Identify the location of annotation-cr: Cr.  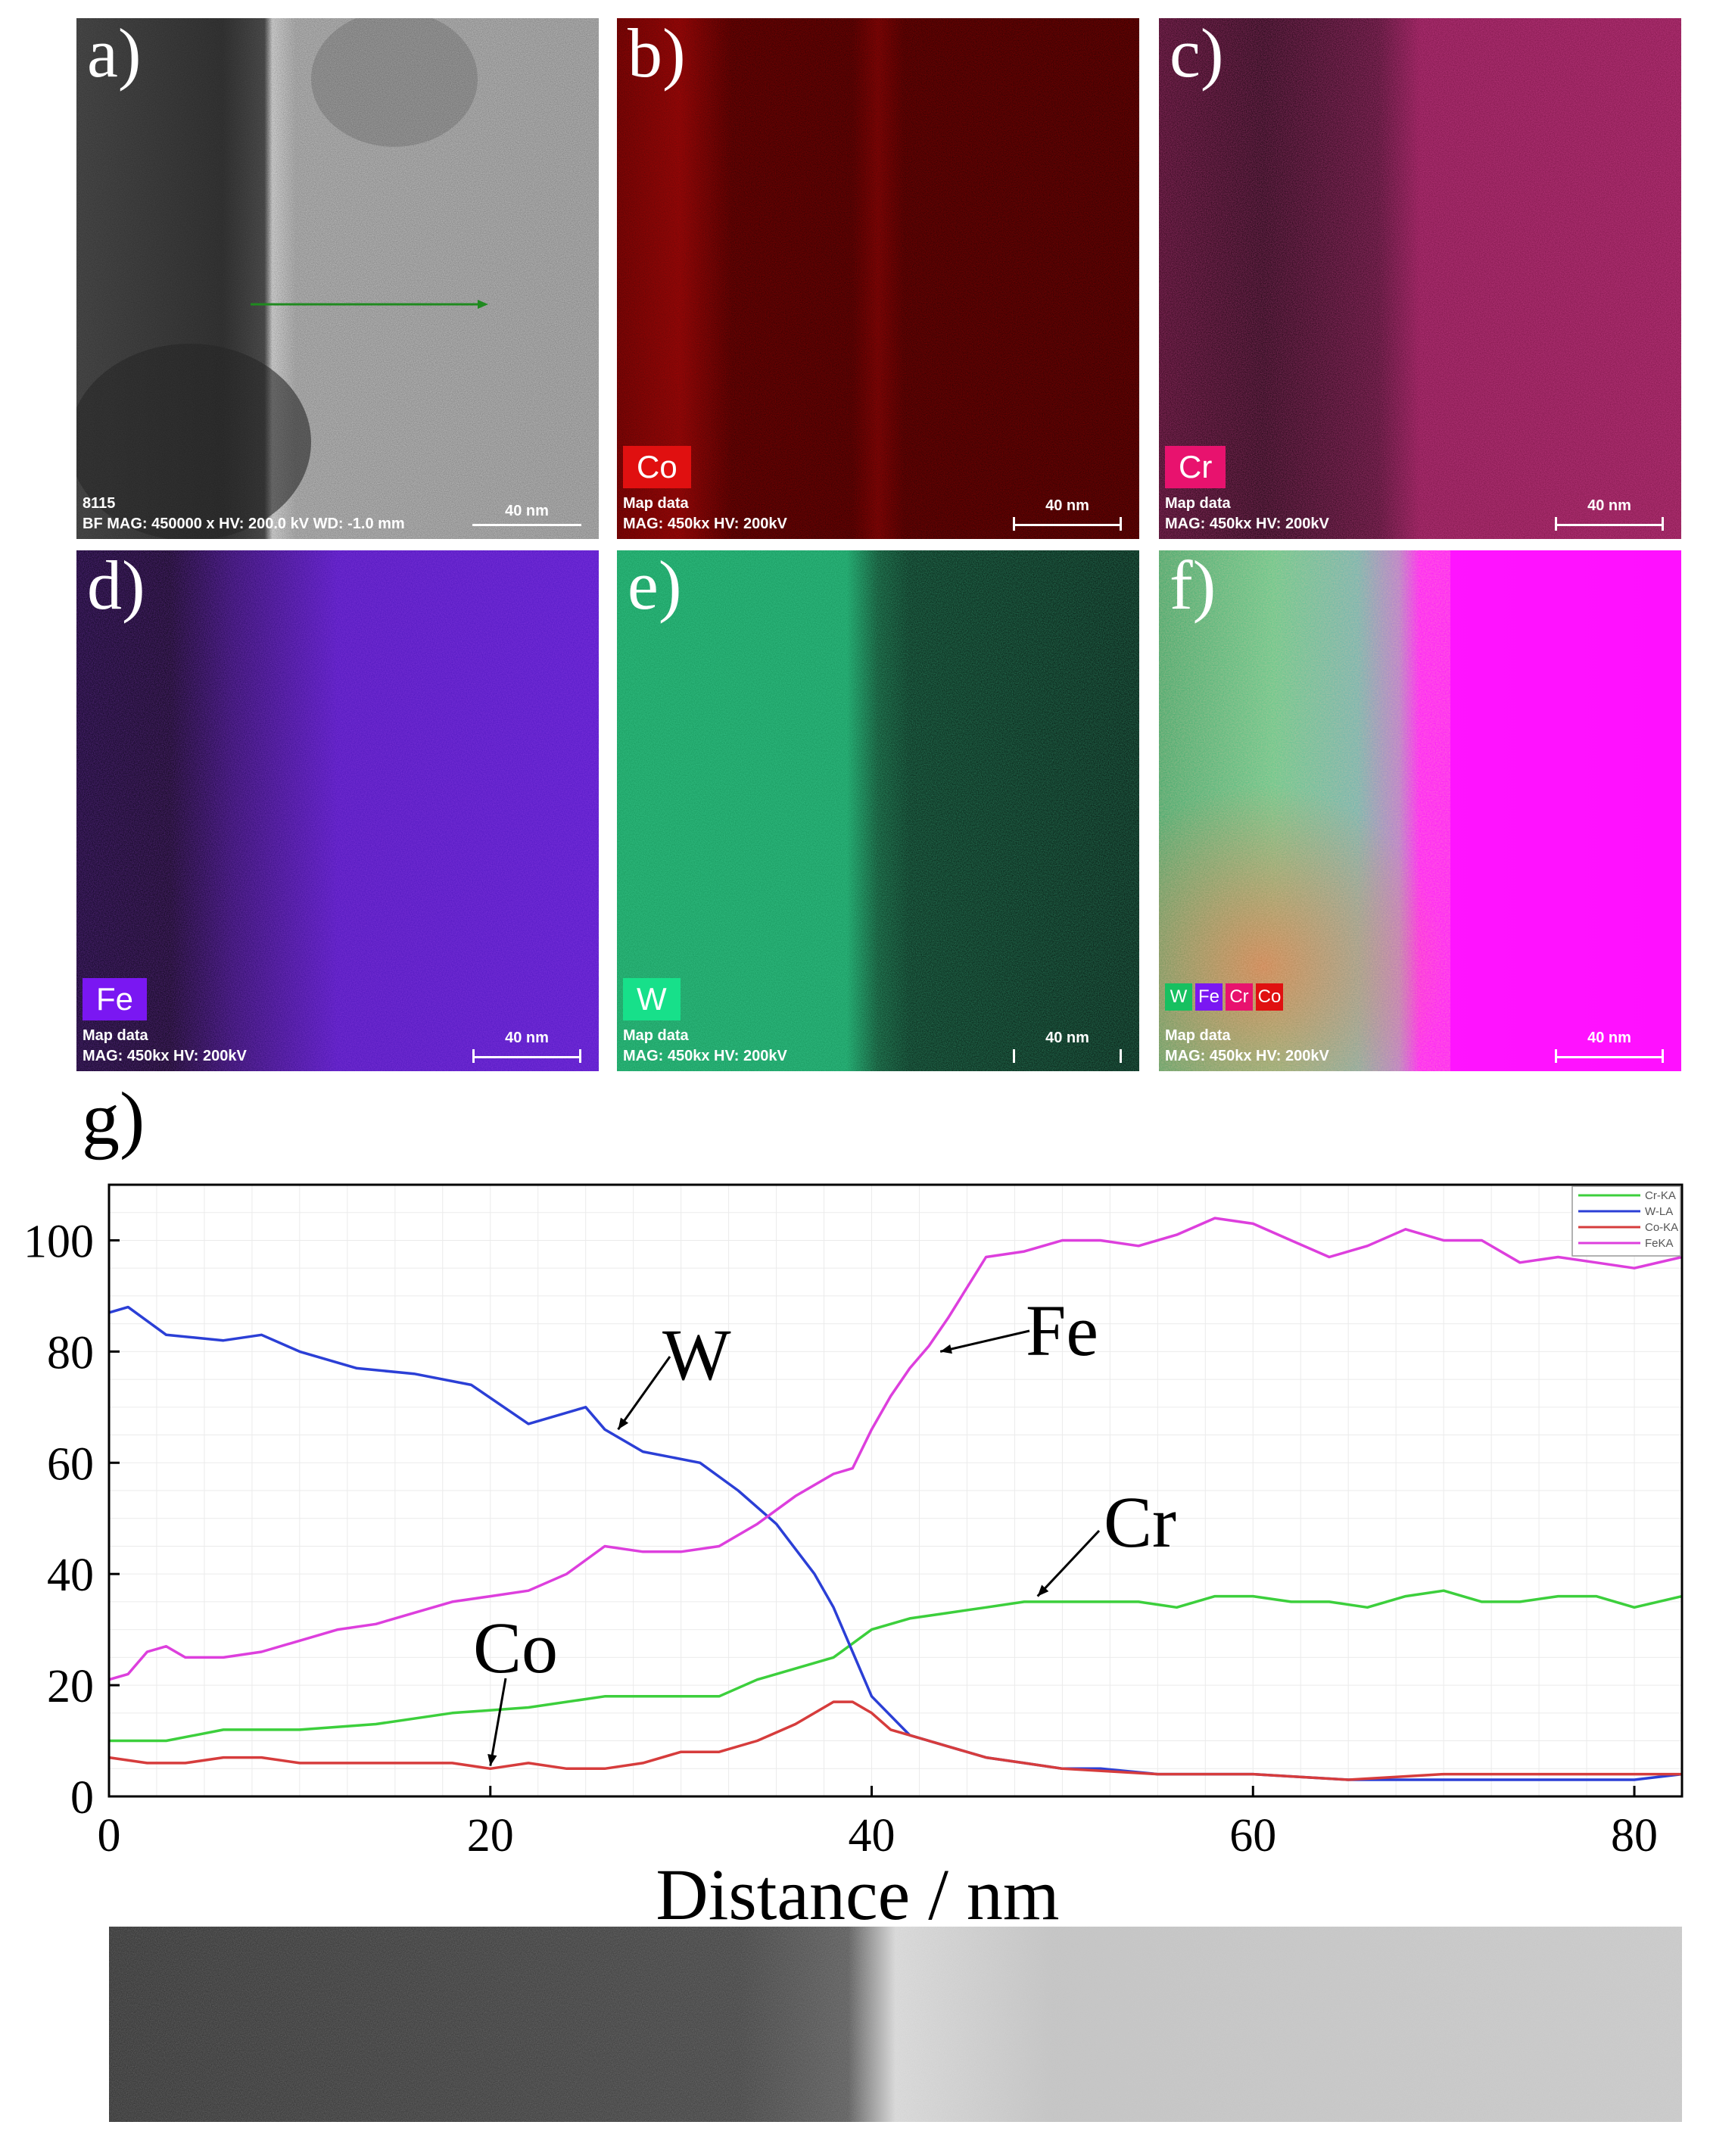
(1140, 1521).